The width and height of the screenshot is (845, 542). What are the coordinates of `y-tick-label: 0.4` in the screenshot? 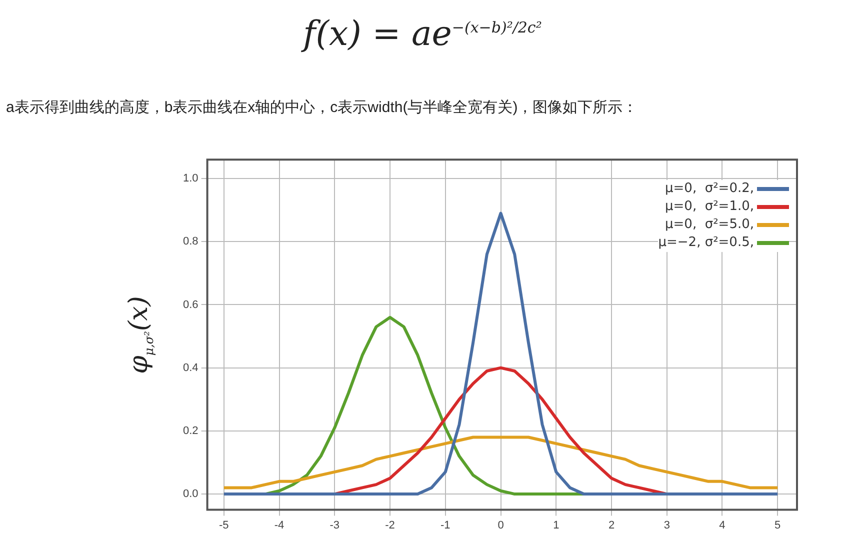 It's located at (190, 368).